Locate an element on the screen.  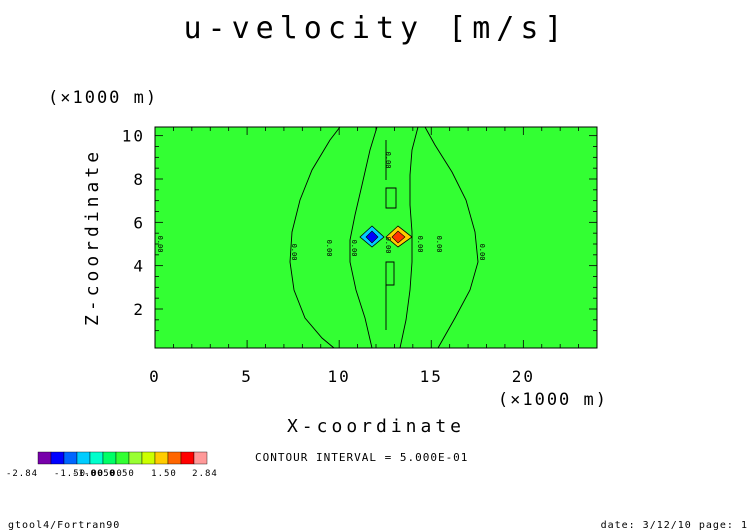
y-tick-label: 6 is located at coordinates (139, 222).